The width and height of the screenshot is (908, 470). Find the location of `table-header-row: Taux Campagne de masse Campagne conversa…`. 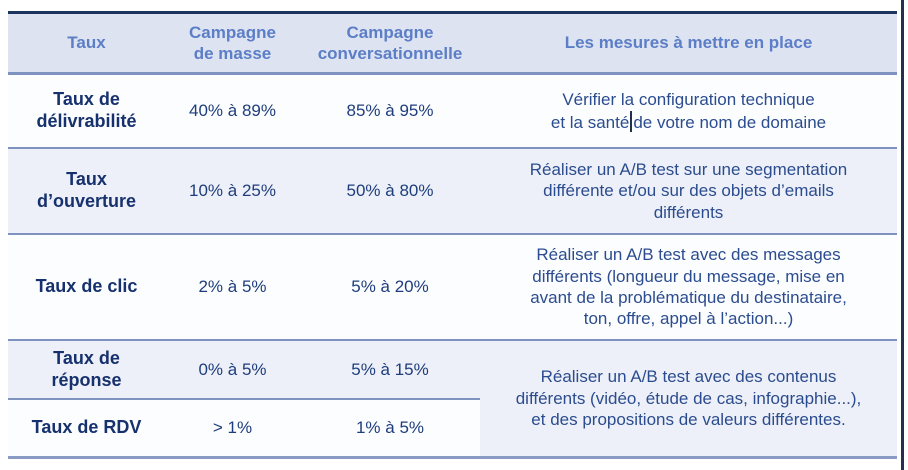

table-header-row: Taux Campagne de masse Campagne conversa… is located at coordinates (452, 43).